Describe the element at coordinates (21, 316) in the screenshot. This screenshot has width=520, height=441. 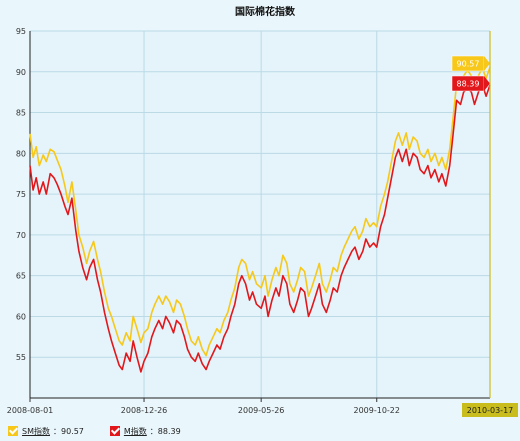
I see `y-tick-label: 60` at that location.